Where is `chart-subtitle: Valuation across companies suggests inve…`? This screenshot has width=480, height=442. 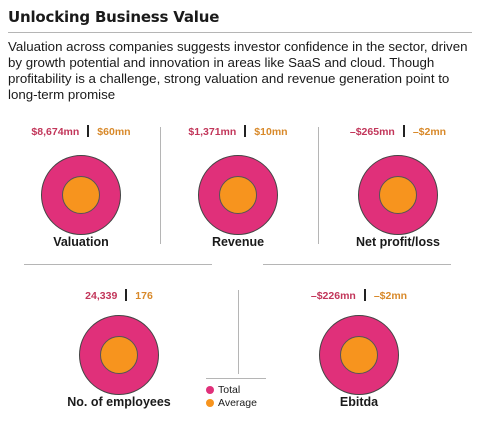
chart-subtitle: Valuation across companies suggests inve… is located at coordinates (238, 70).